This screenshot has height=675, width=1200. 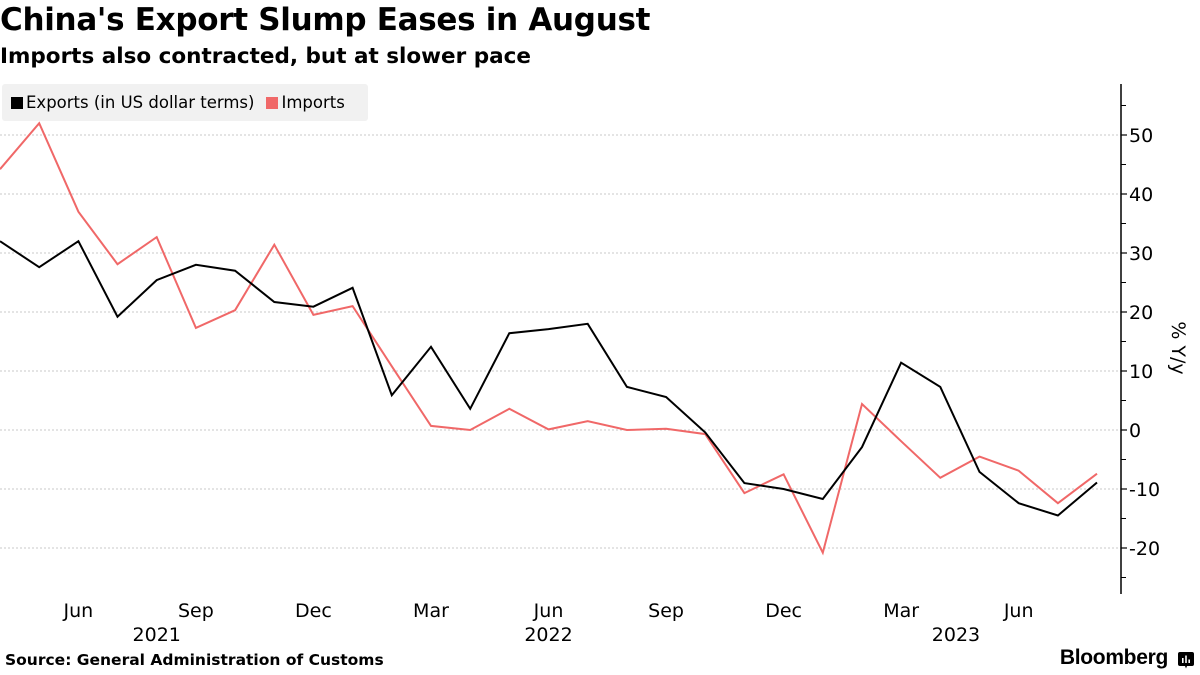 I want to click on legend-item-imports: Imports, so click(x=305, y=102).